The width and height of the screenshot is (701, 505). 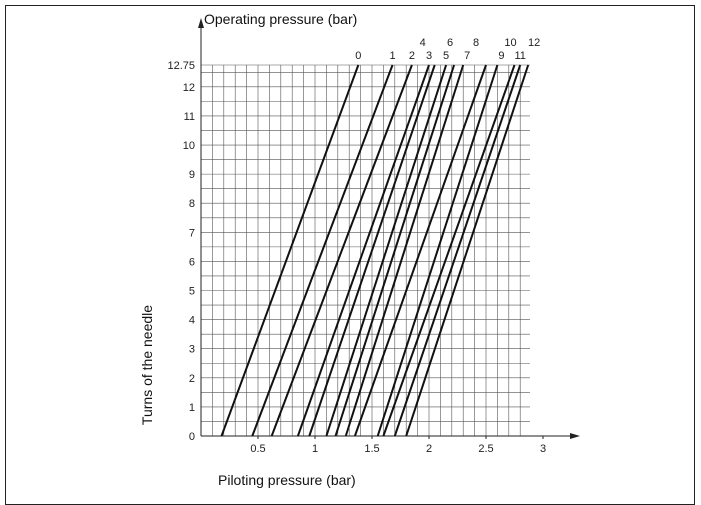 I want to click on series-label-11: 11, so click(x=519, y=56).